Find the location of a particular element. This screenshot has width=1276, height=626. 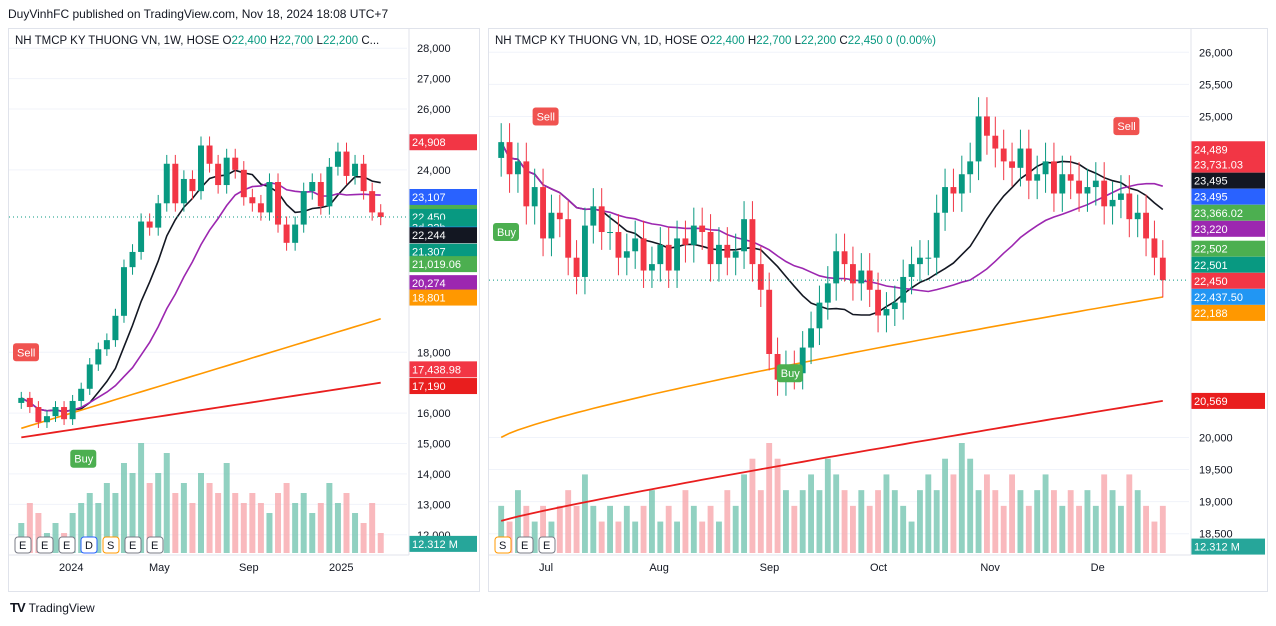

y-tick-label: 26,000 is located at coordinates (1216, 53).